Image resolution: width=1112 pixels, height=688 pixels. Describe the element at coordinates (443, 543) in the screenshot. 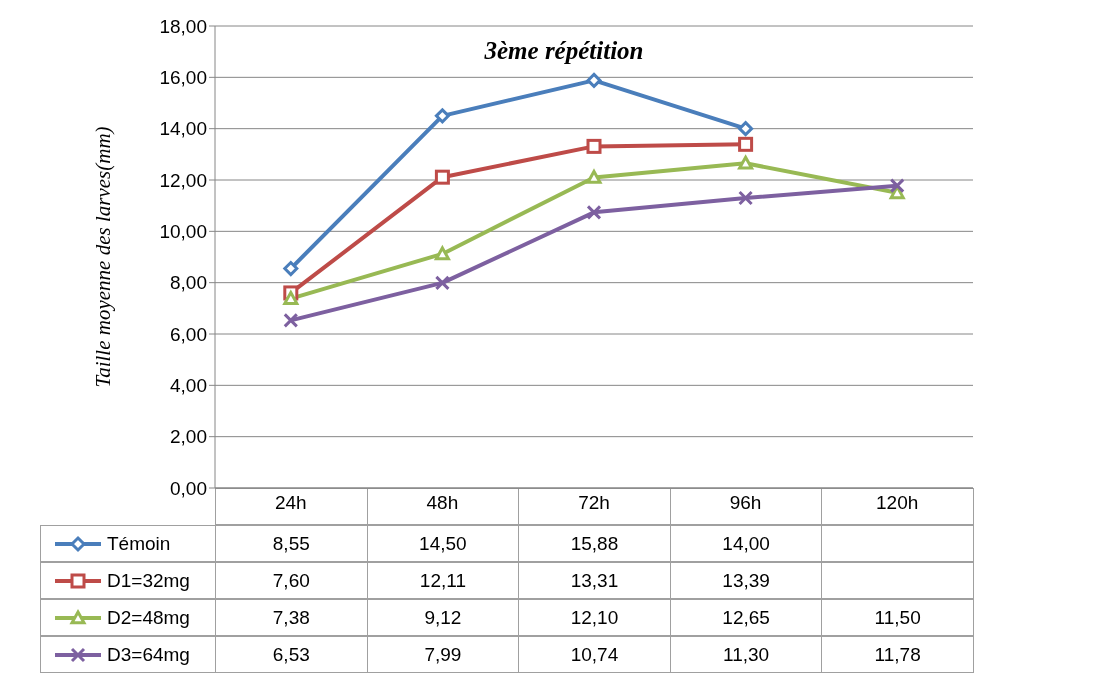

I see `data-label: 14,50` at that location.